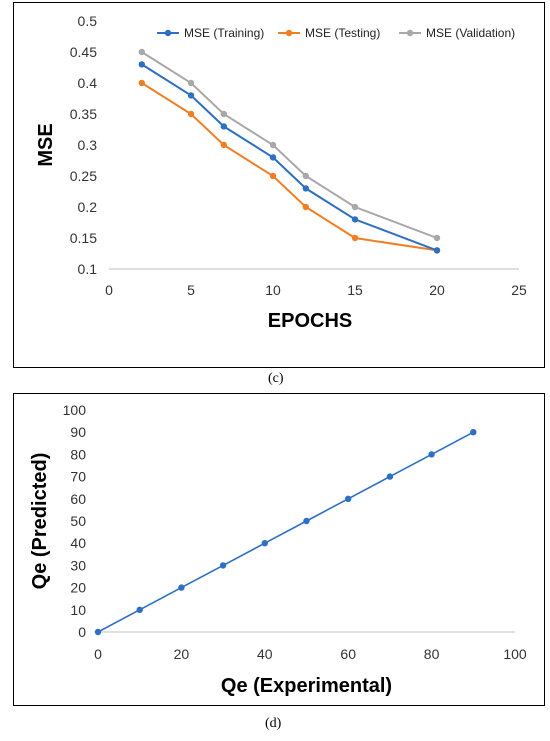 This screenshot has width=550, height=741. I want to click on y-tick-label: 100, so click(75, 410).